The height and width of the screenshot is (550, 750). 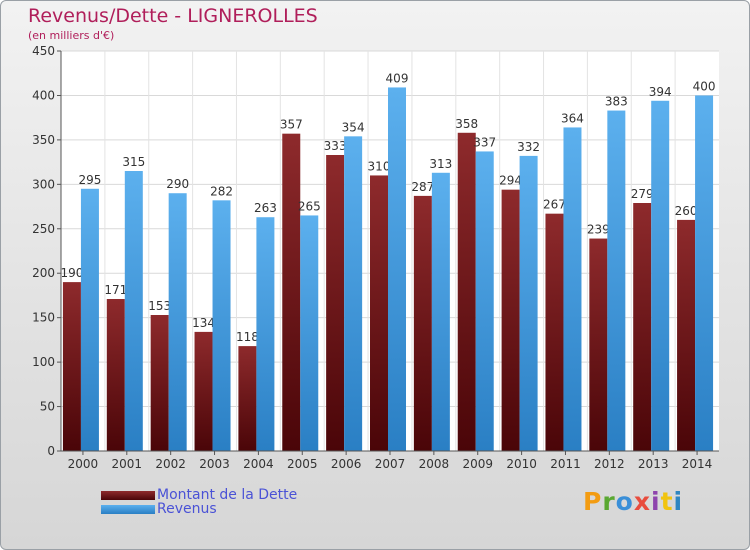 I want to click on y-tick-label: 400, so click(x=43, y=95).